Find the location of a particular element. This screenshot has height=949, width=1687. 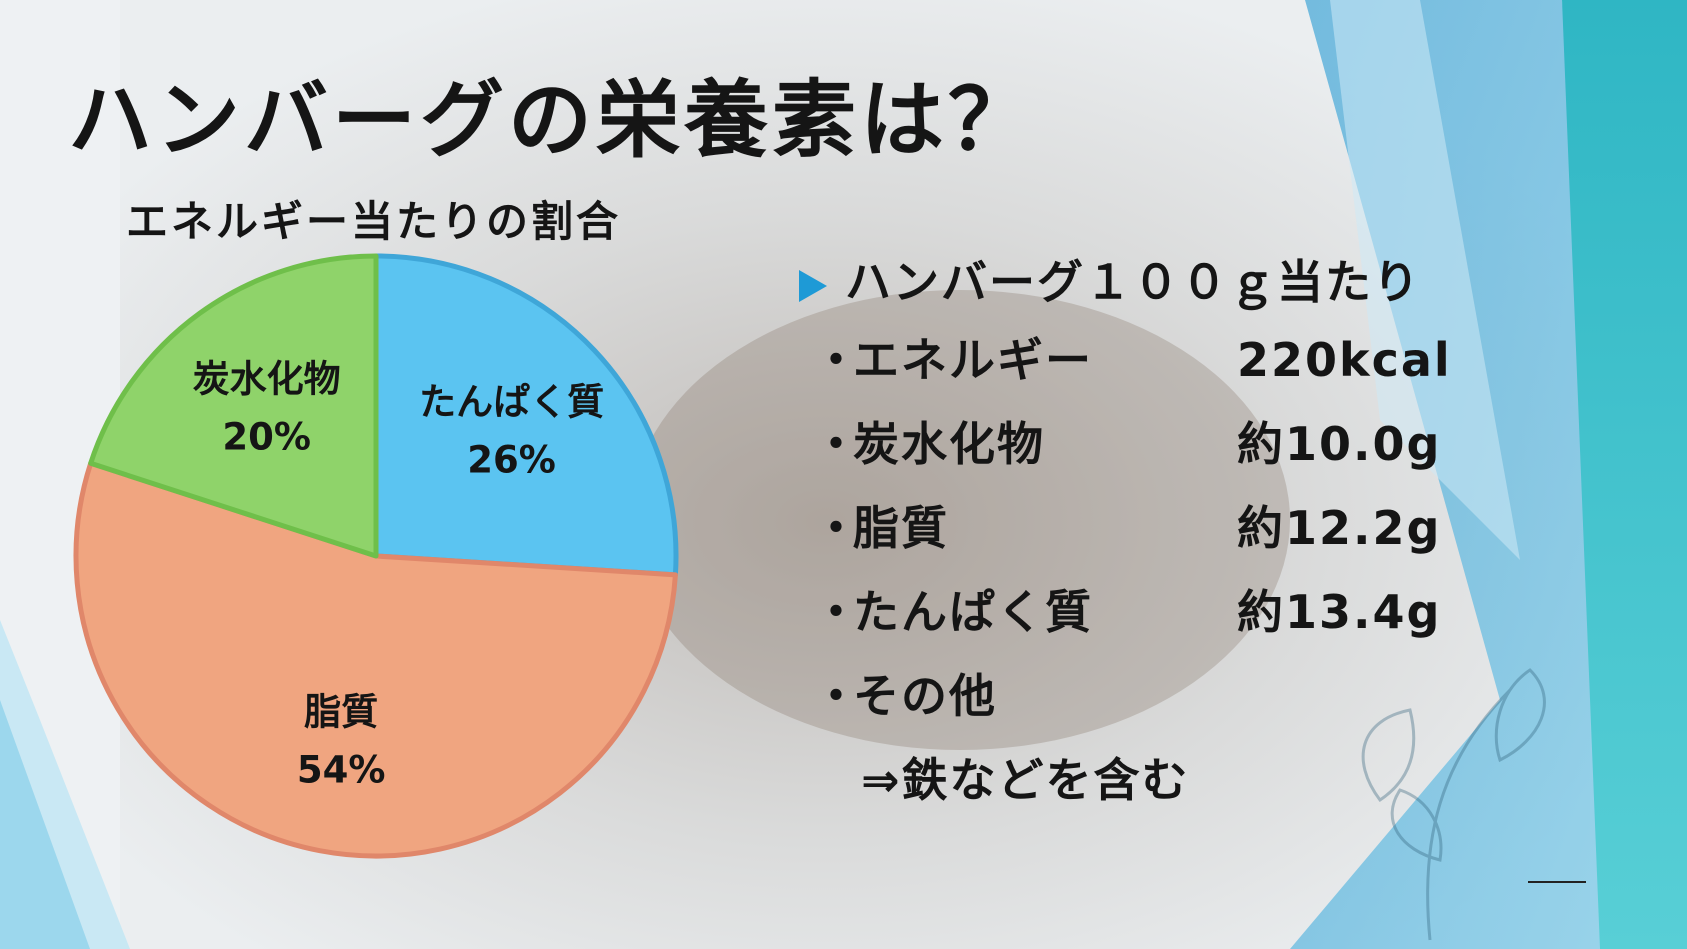

slide-title: ハンバーグの栄養素は？ is located at coordinates (552, 120).